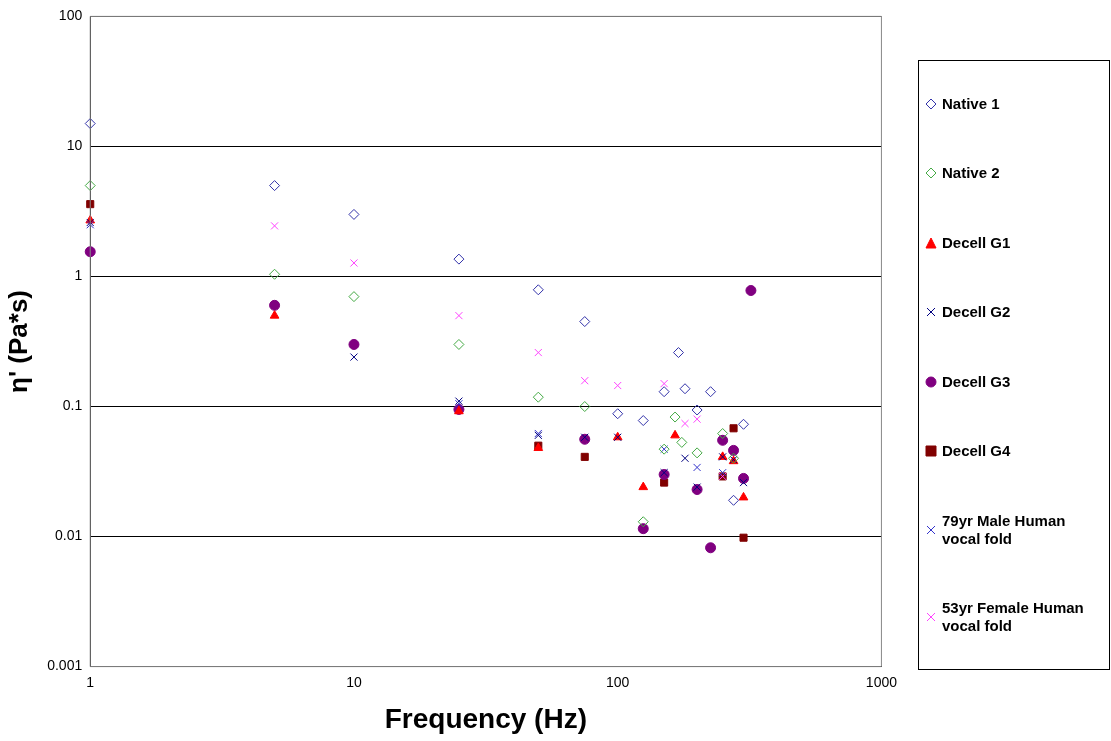 The height and width of the screenshot is (741, 1111). Describe the element at coordinates (976, 312) in the screenshot. I see `legend-label: Decell G2` at that location.